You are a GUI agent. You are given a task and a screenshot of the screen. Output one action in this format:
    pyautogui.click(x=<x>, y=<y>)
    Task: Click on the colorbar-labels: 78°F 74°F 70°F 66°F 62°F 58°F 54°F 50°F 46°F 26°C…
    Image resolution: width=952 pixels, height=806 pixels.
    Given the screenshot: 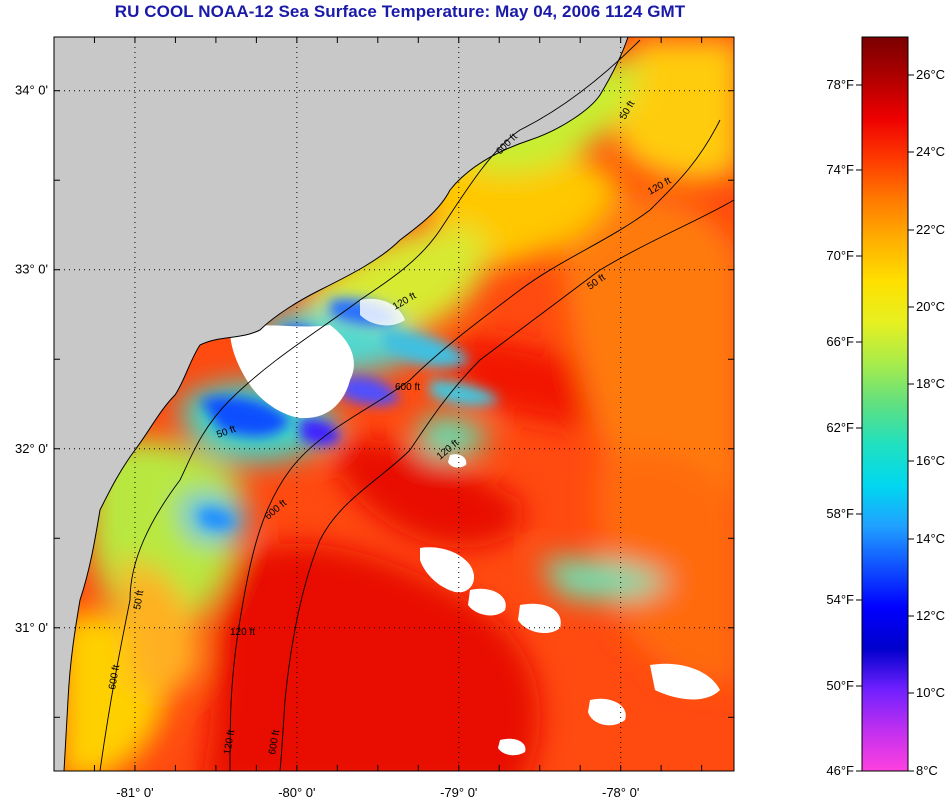 What is the action you would take?
    pyautogui.click(x=885, y=422)
    